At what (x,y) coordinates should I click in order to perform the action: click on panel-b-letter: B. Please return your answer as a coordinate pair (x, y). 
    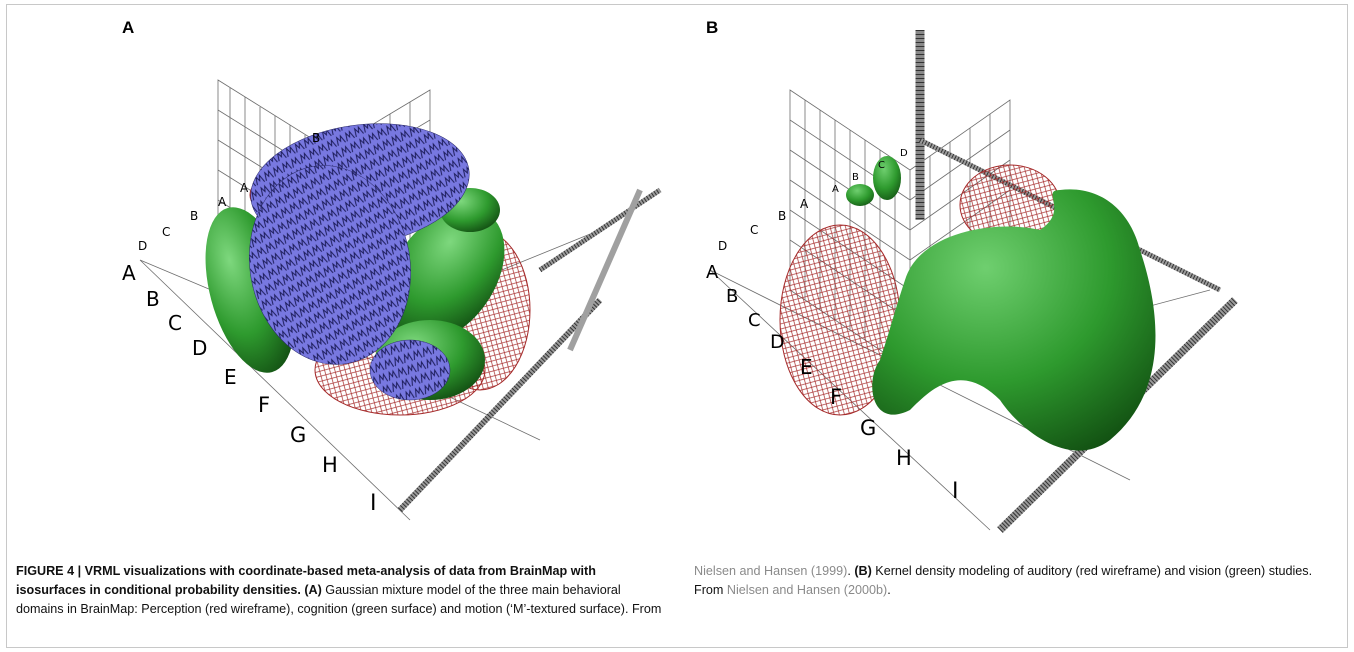
    Looking at the image, I should click on (712, 27).